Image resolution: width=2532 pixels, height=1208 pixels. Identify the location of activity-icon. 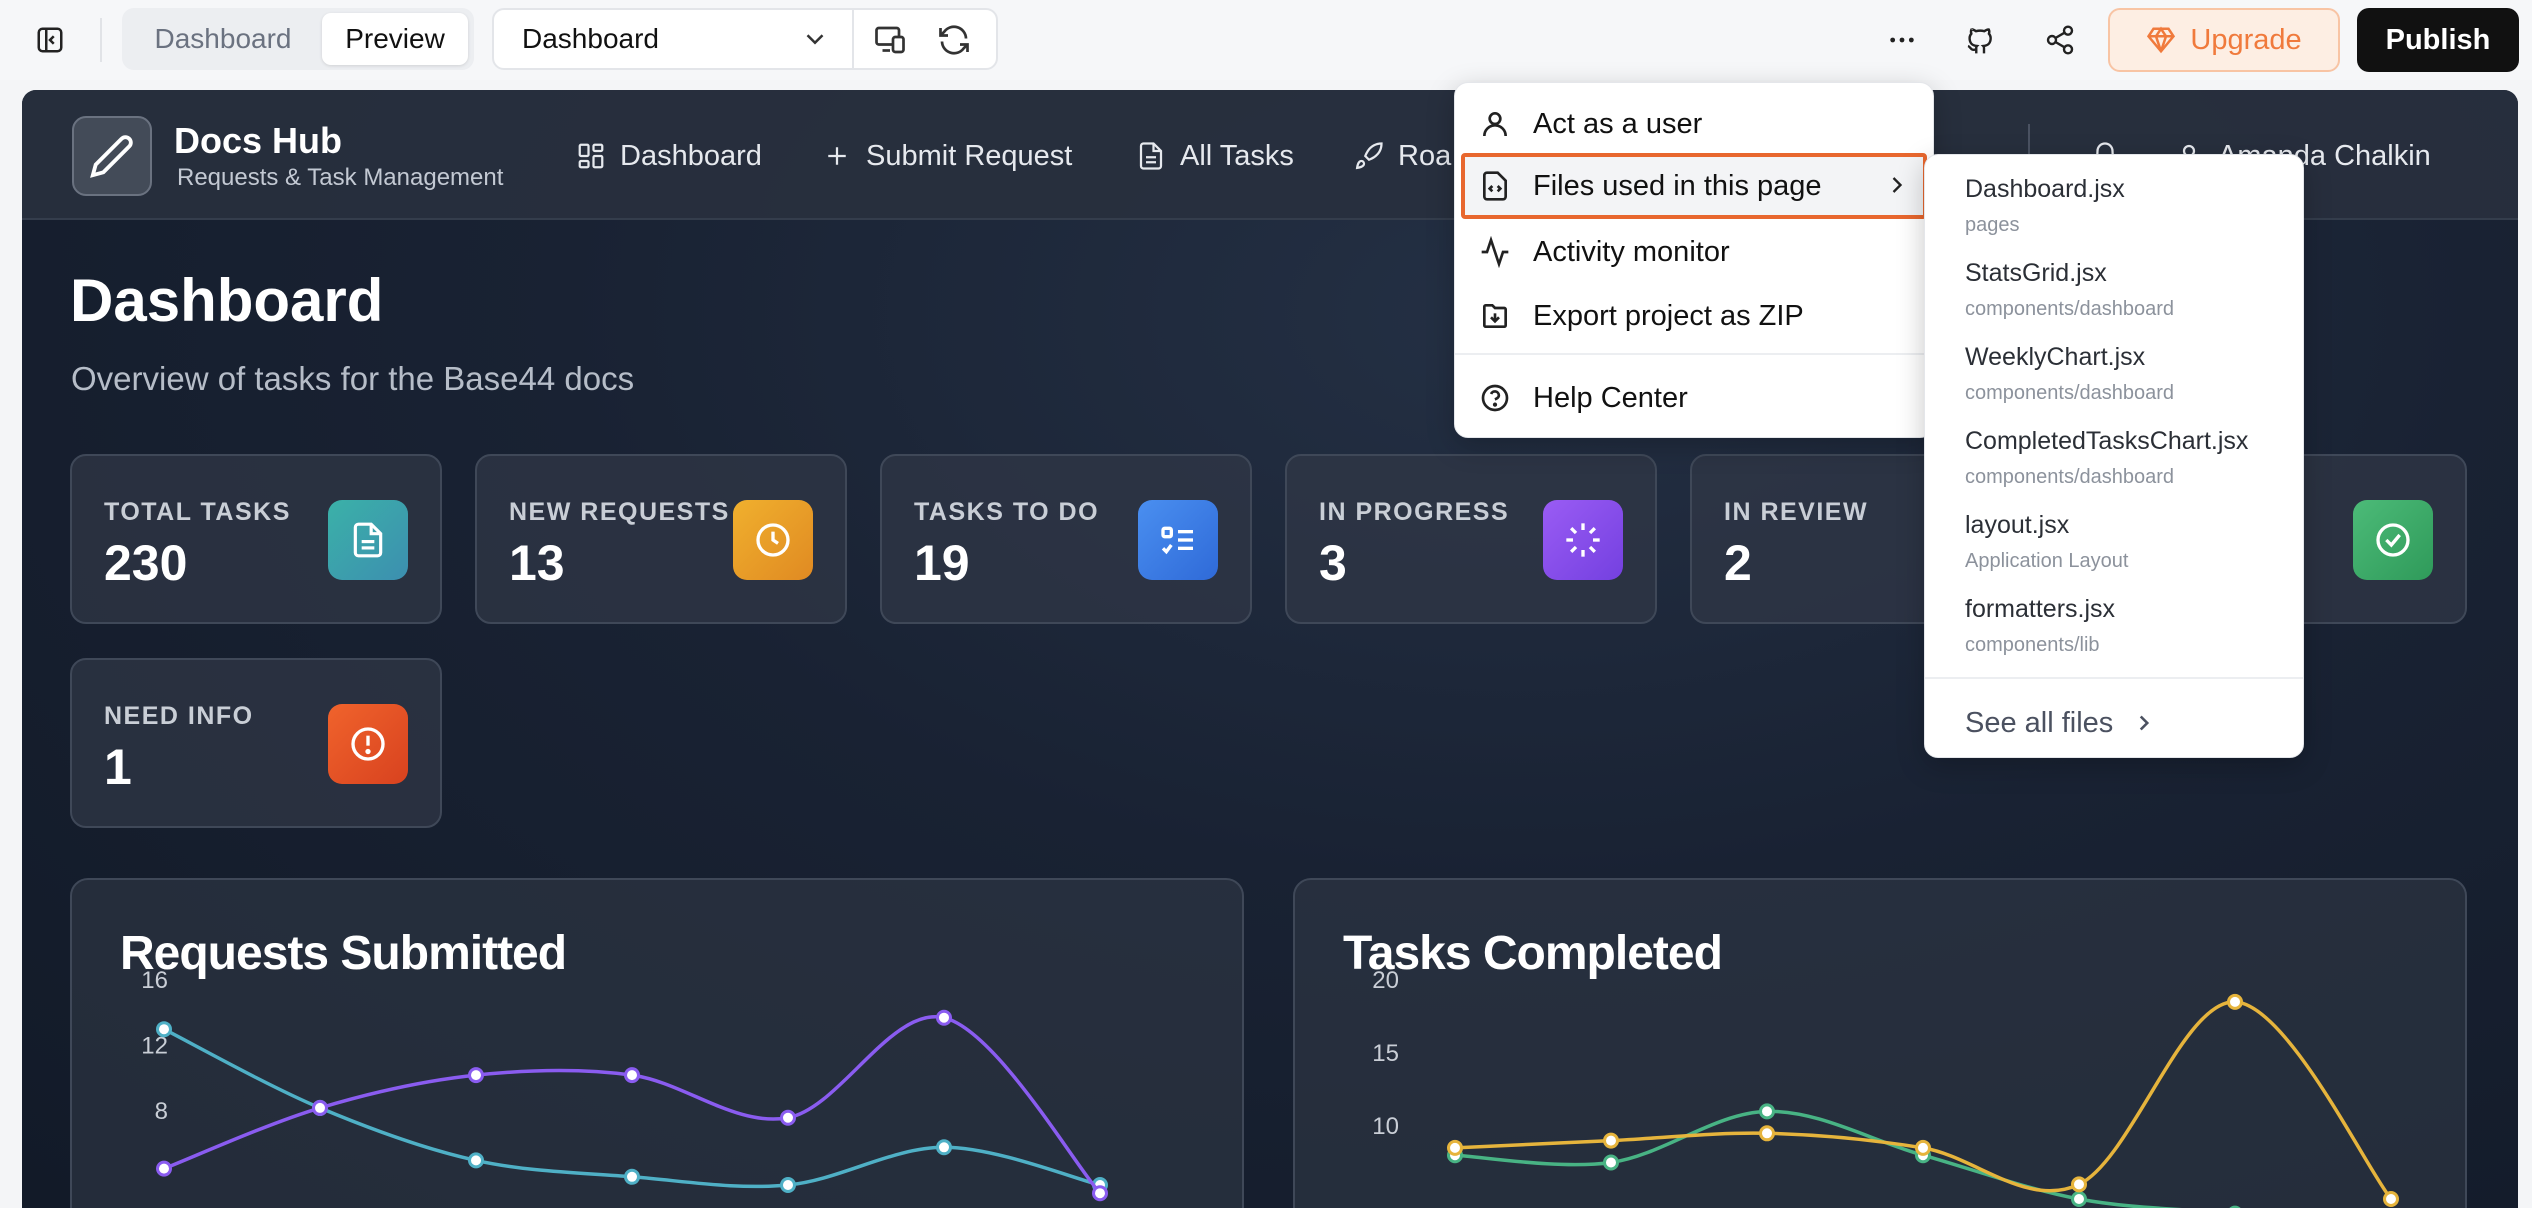
(1495, 252).